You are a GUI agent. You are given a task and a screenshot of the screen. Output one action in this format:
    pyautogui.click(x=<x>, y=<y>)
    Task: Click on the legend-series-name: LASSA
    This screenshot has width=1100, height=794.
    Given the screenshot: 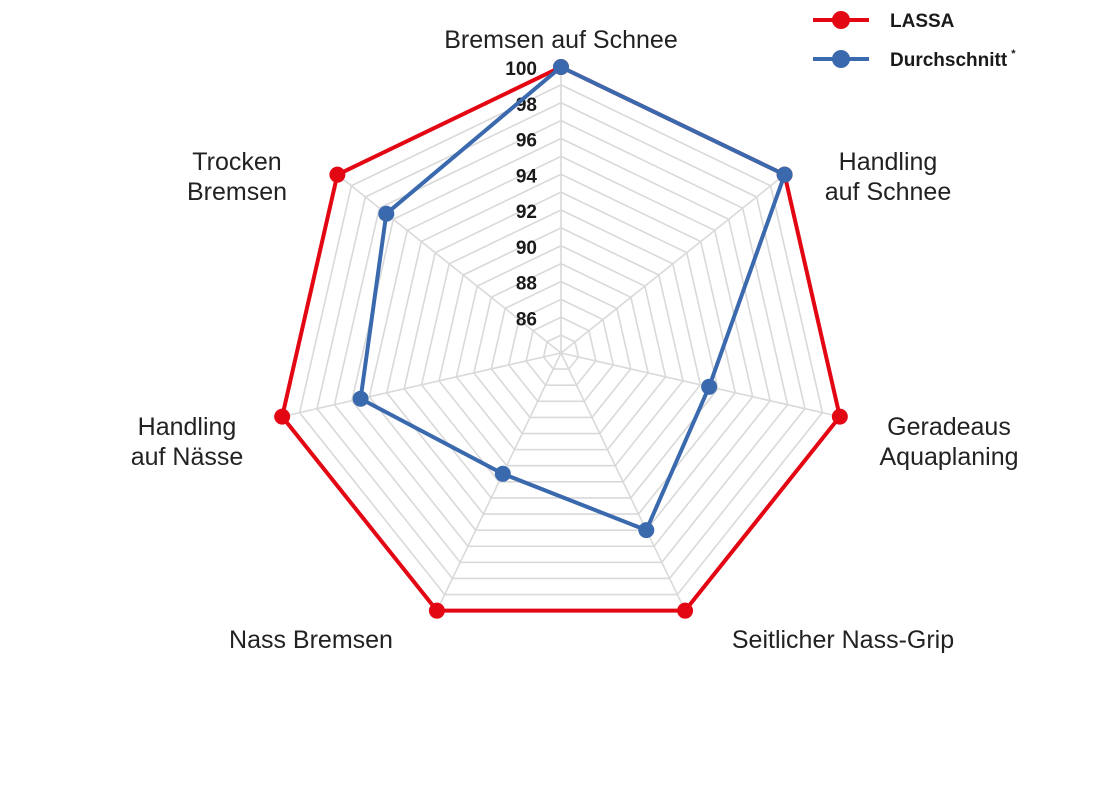 What is the action you would take?
    pyautogui.click(x=922, y=21)
    